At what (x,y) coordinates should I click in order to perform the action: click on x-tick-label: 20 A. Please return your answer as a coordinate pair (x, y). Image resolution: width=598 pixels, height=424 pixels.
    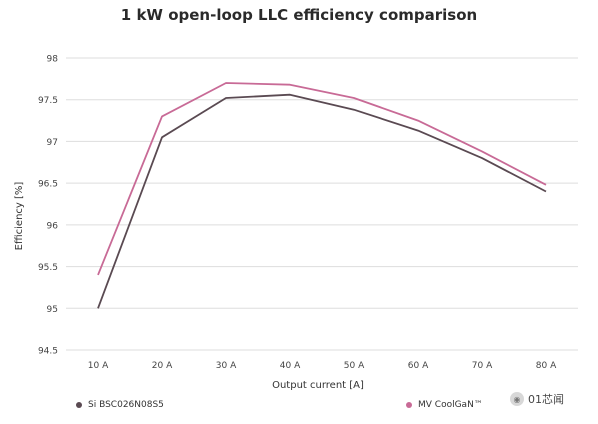
    Looking at the image, I should click on (162, 366).